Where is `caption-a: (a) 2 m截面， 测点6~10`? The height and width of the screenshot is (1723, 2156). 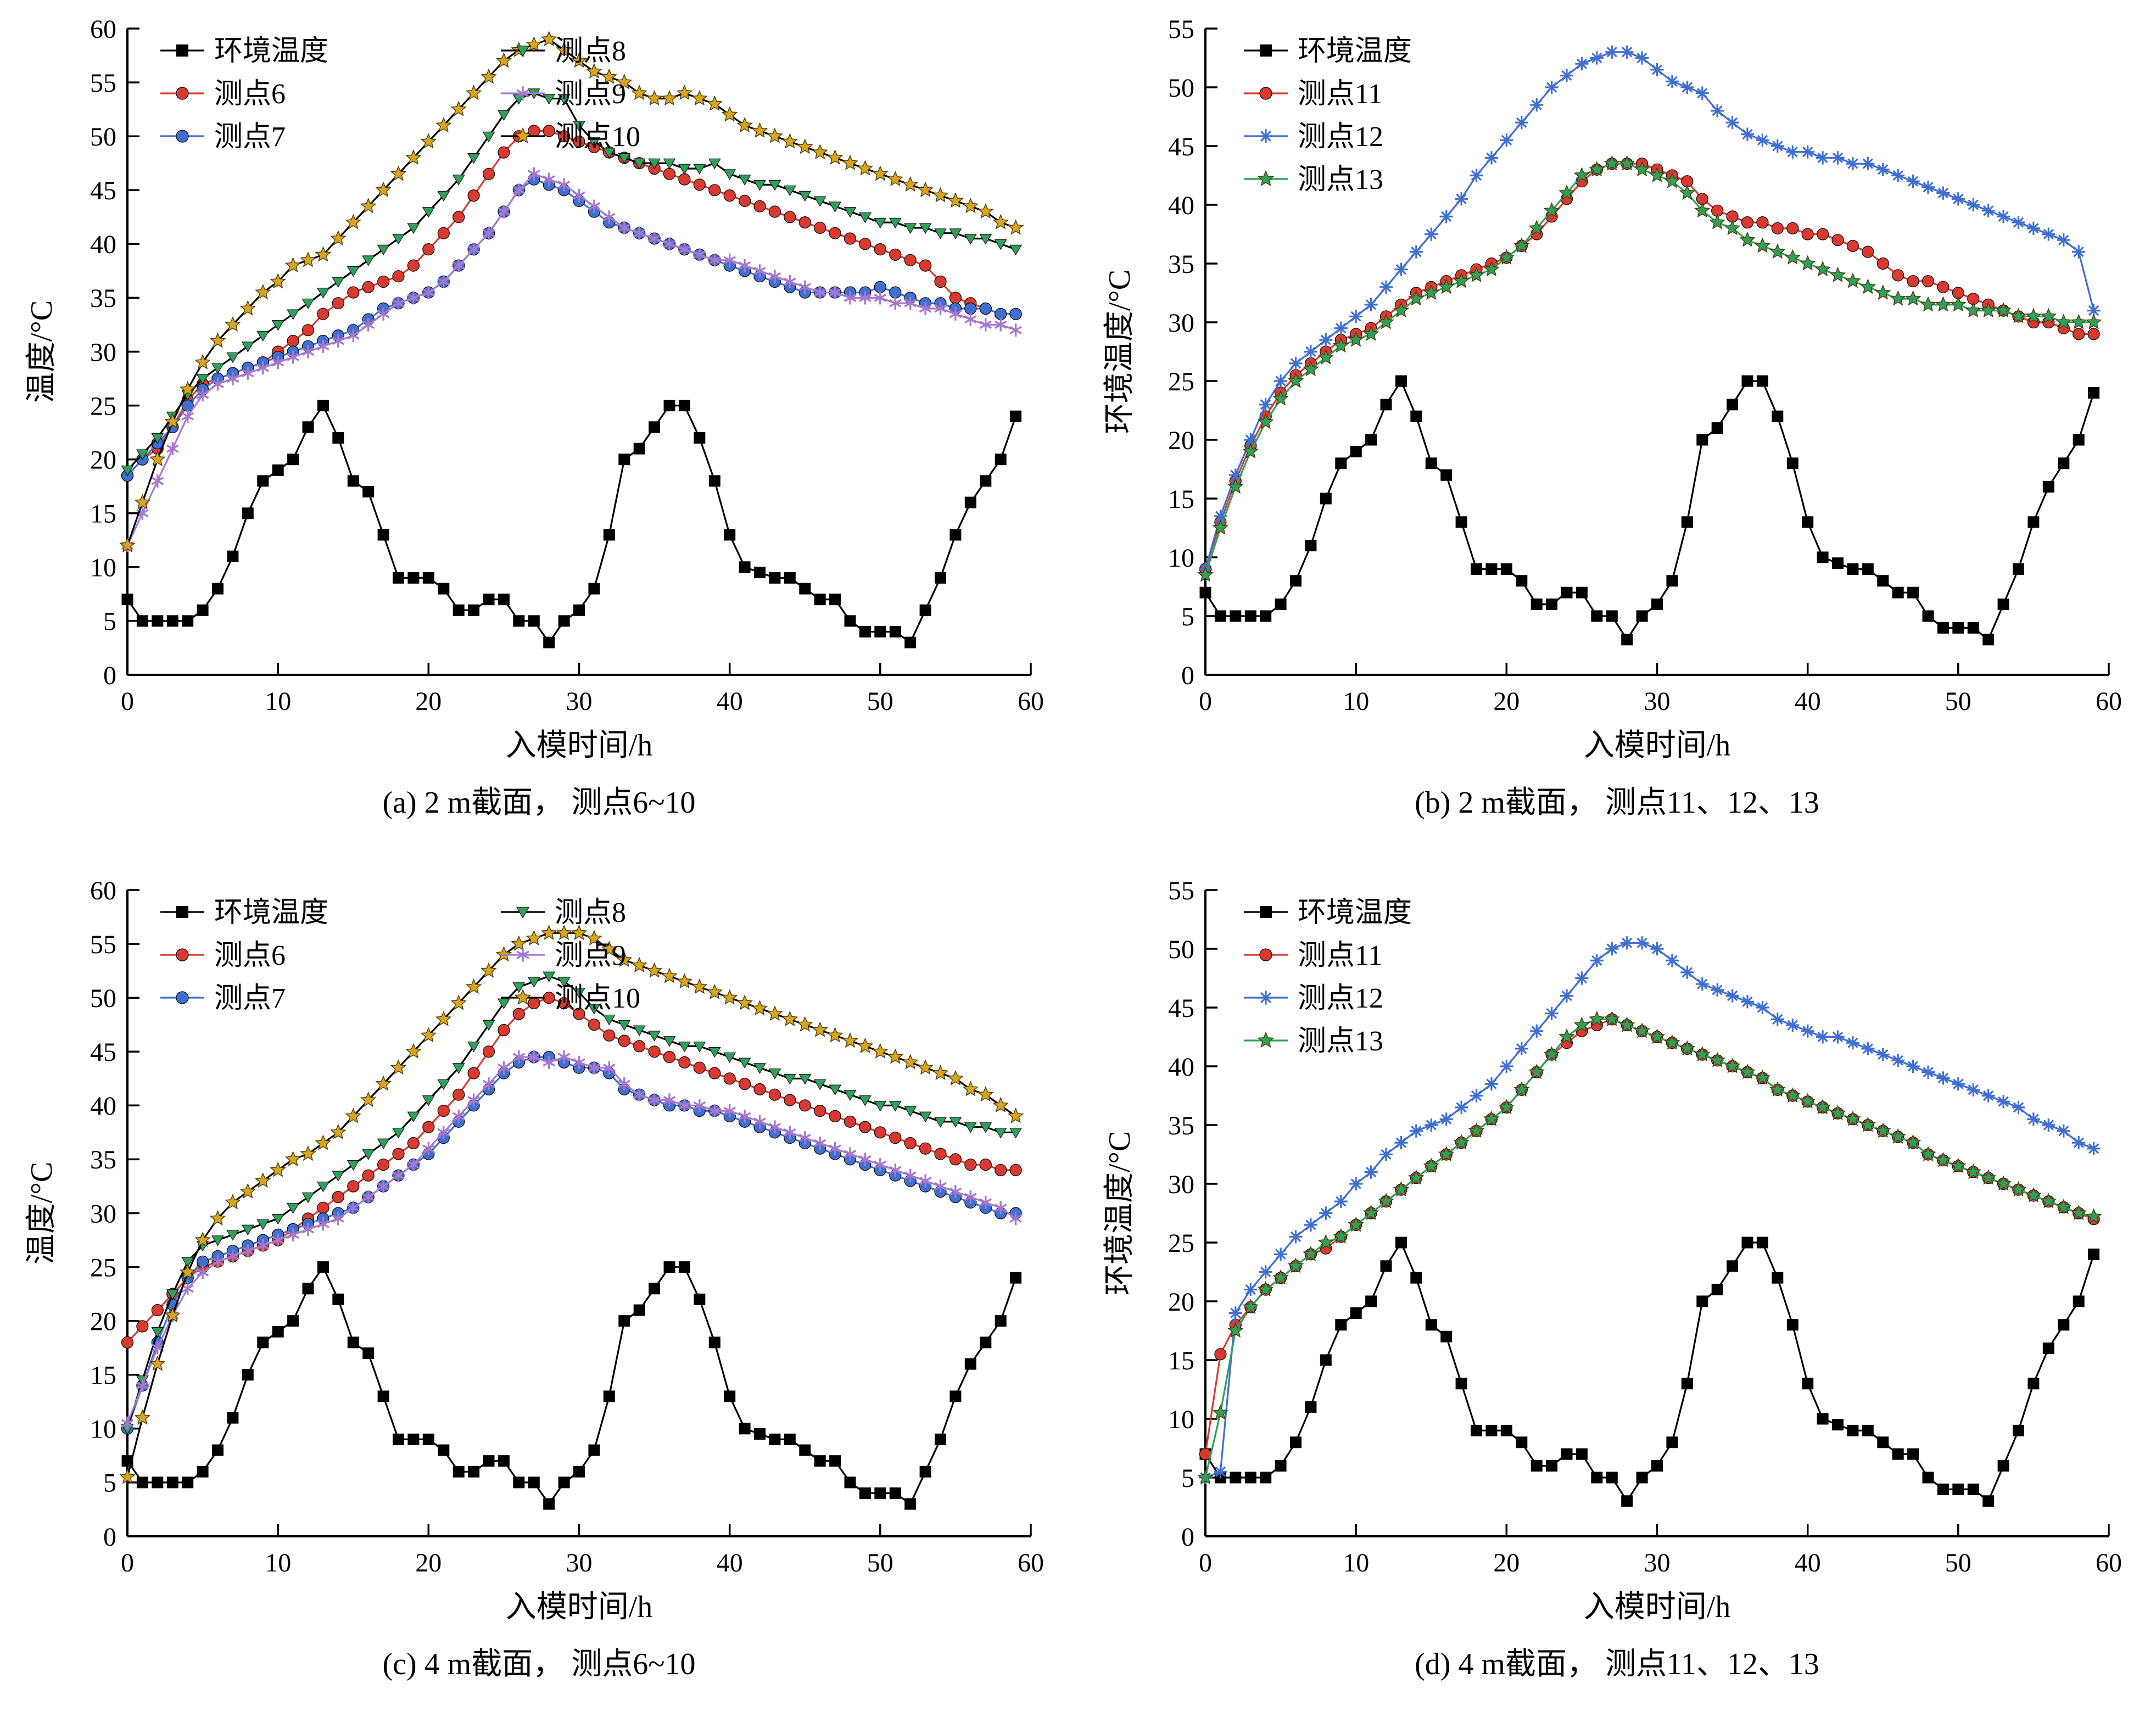
caption-a: (a) 2 m截面， 测点6~10 is located at coordinates (539, 803).